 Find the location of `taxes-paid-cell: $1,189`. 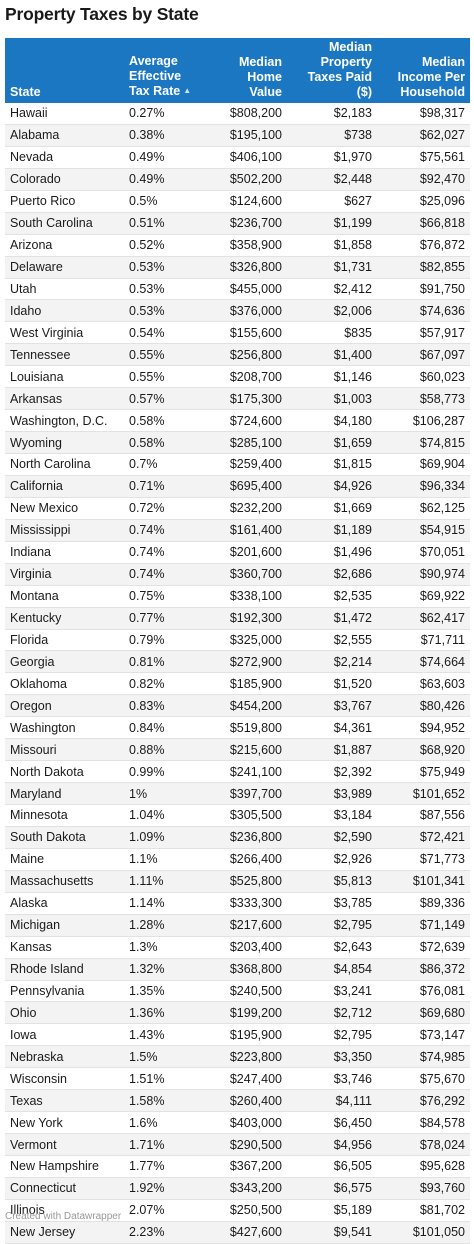

taxes-paid-cell: $1,189 is located at coordinates (332, 530).